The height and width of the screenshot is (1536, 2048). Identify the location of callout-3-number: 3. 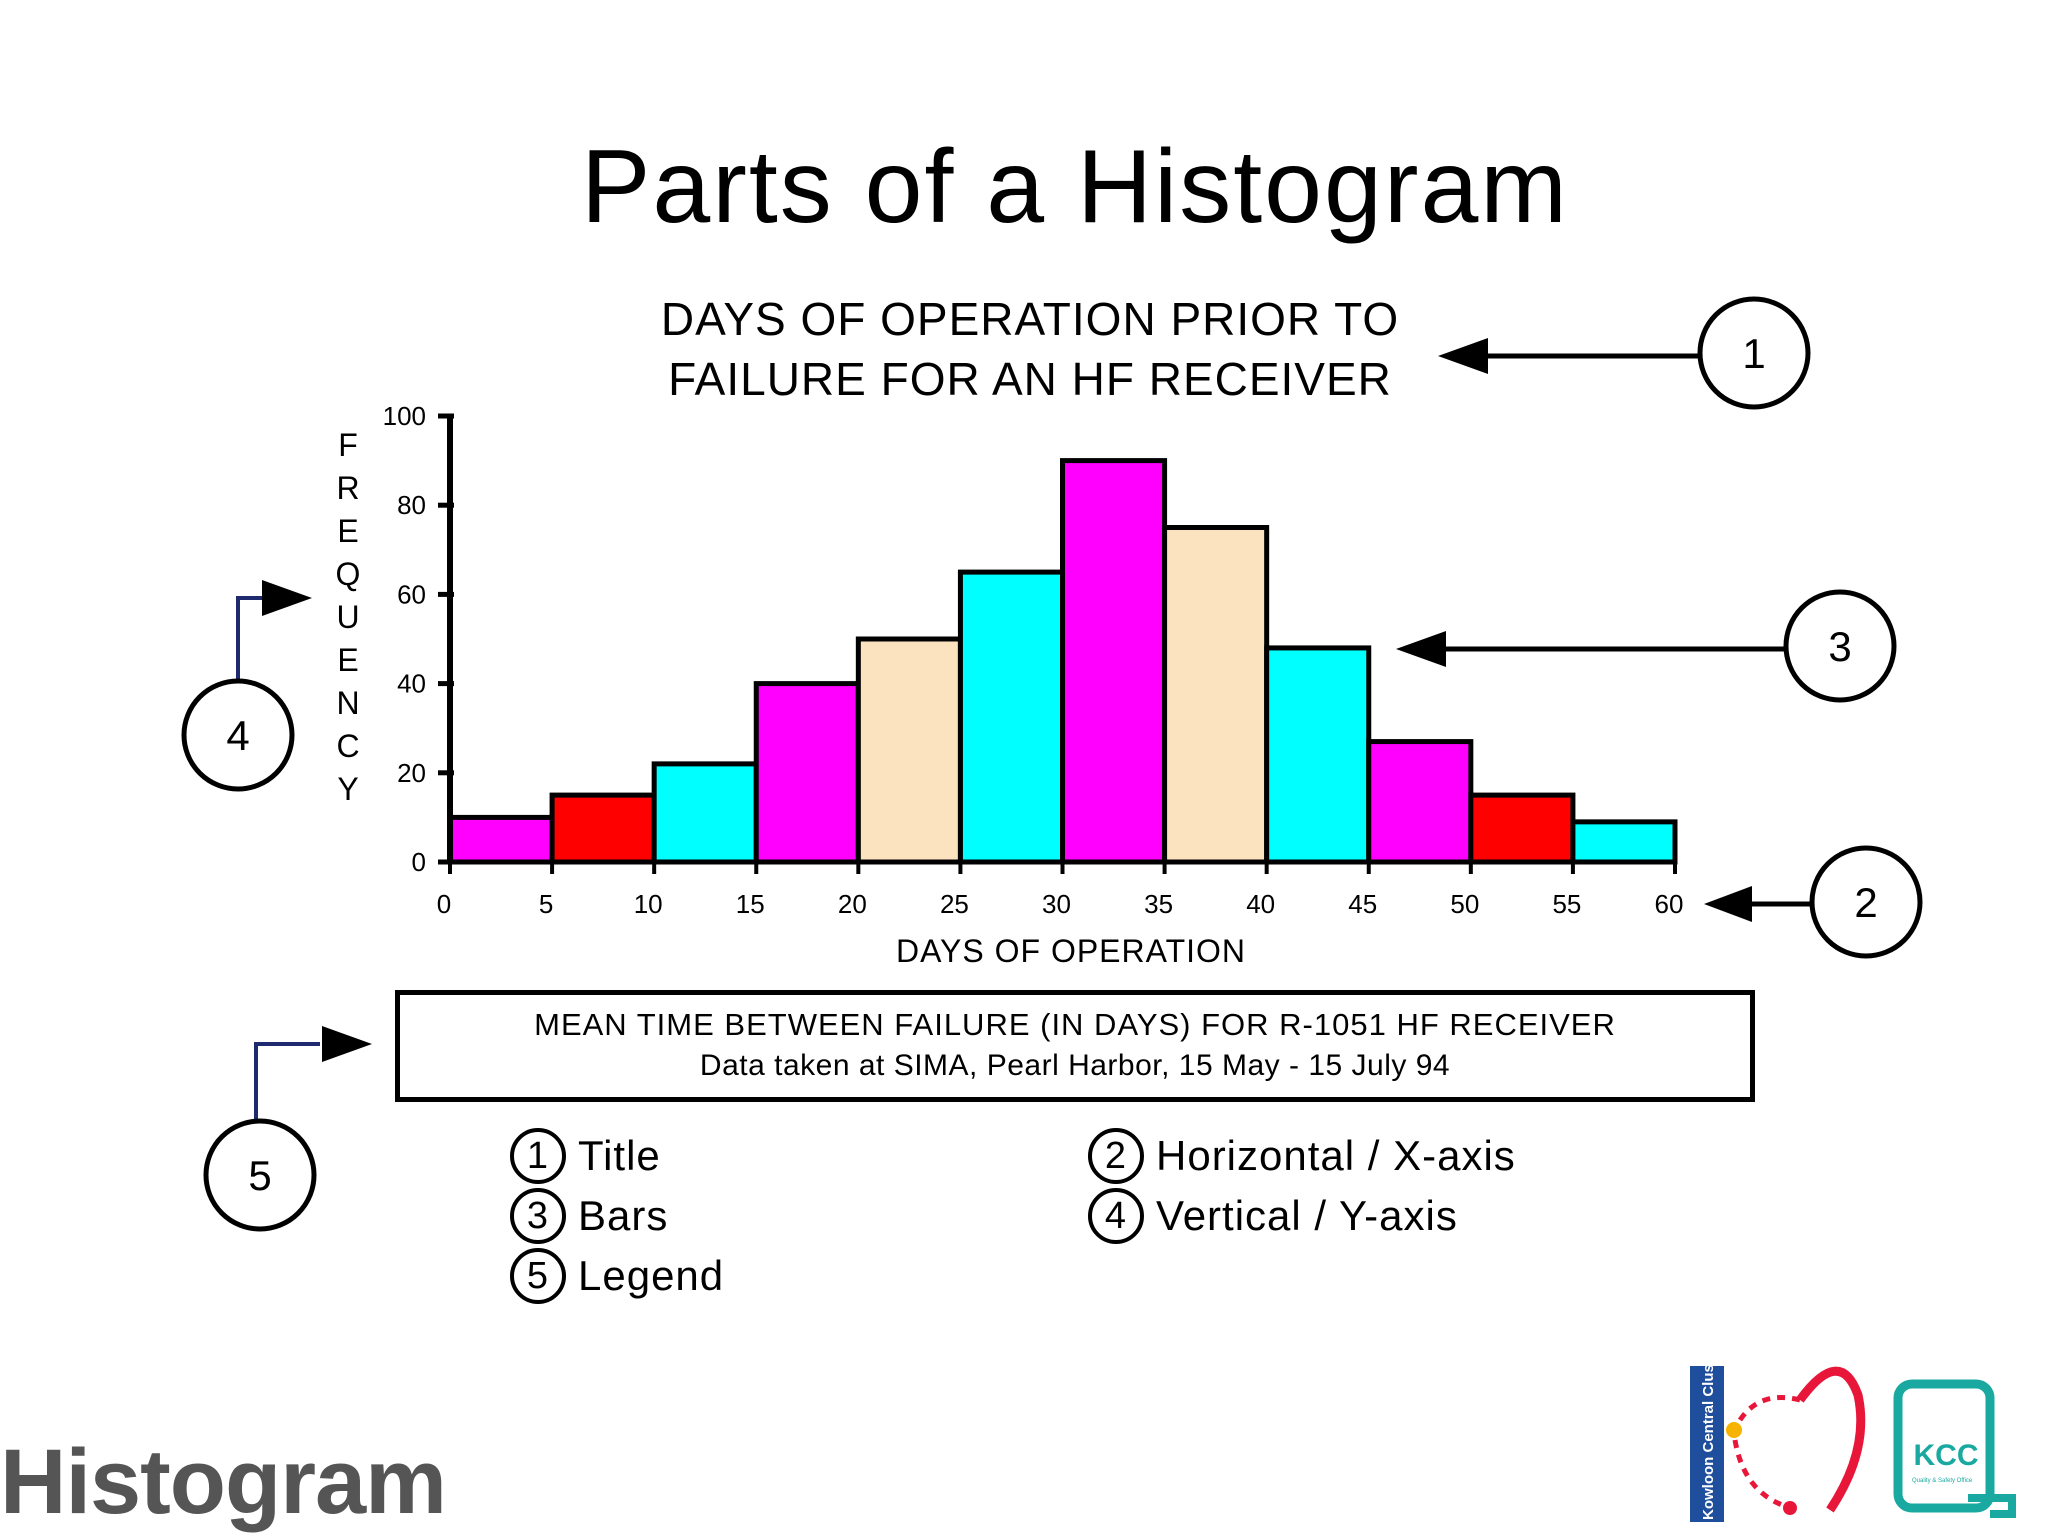
(1839, 646).